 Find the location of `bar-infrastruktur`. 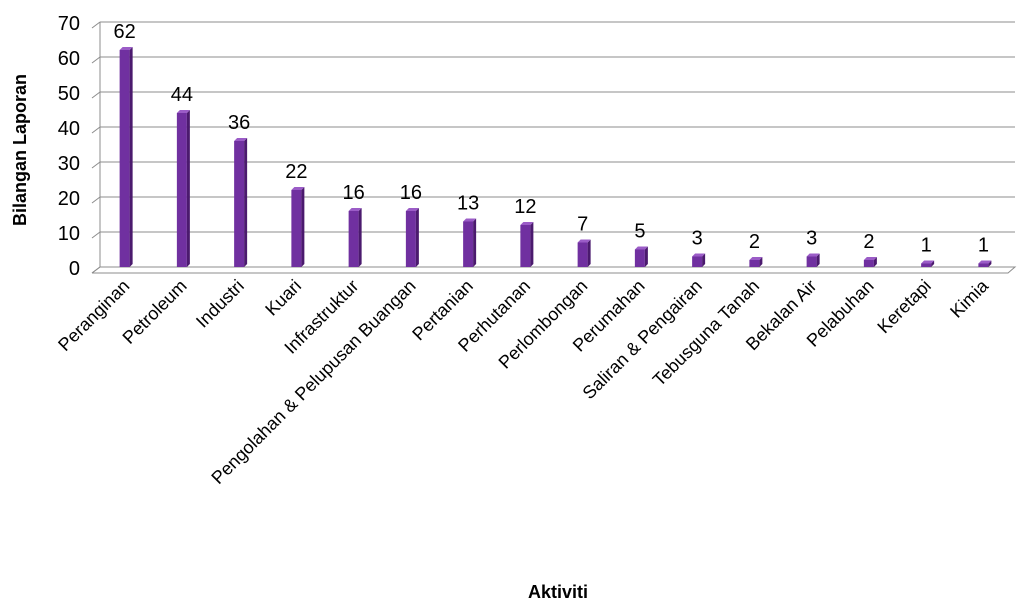

bar-infrastruktur is located at coordinates (355, 237).